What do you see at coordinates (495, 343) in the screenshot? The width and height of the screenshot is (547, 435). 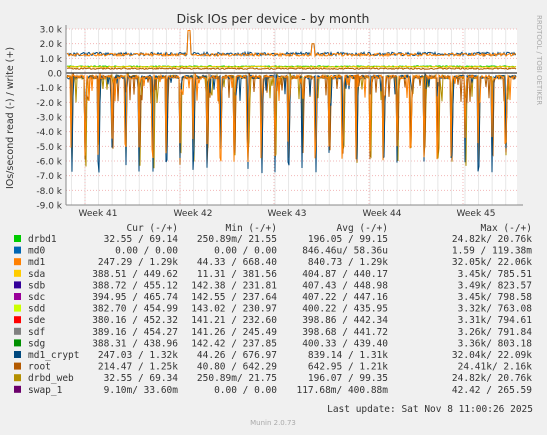 I see `legend-max-value: 3.36k/ 803.18` at bounding box center [495, 343].